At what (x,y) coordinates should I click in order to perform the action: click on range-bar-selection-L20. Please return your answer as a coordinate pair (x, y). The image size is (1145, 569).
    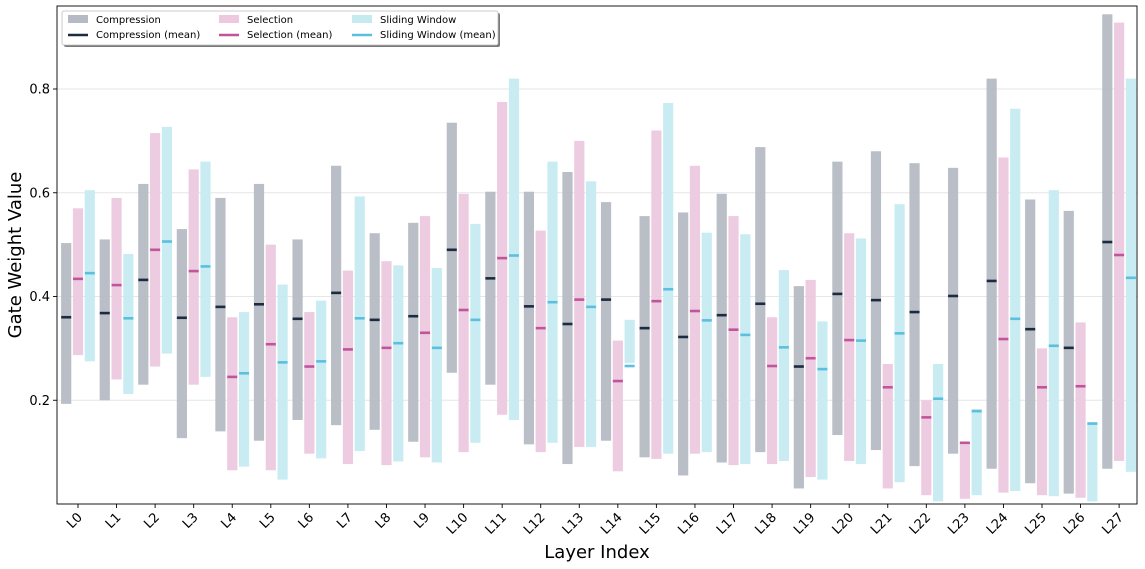
    Looking at the image, I should click on (849, 347).